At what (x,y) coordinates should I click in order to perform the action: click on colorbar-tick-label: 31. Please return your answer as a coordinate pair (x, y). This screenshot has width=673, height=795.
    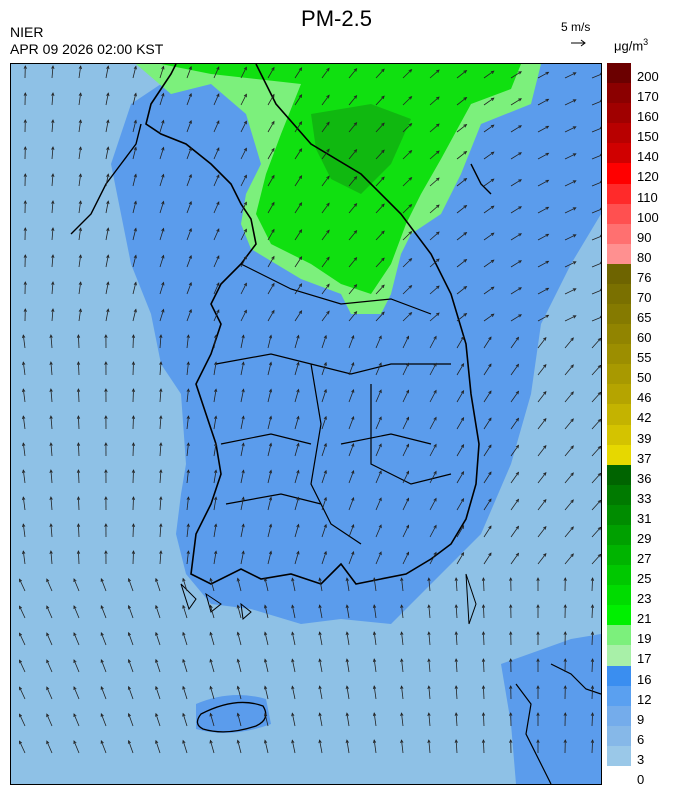
    Looking at the image, I should click on (644, 518).